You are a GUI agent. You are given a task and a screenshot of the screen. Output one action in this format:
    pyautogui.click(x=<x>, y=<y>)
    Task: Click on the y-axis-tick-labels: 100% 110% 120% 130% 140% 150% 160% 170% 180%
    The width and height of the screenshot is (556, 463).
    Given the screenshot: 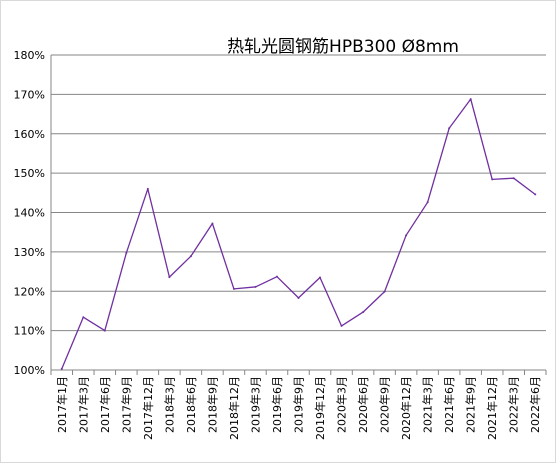 What is the action you would take?
    pyautogui.click(x=29, y=213)
    